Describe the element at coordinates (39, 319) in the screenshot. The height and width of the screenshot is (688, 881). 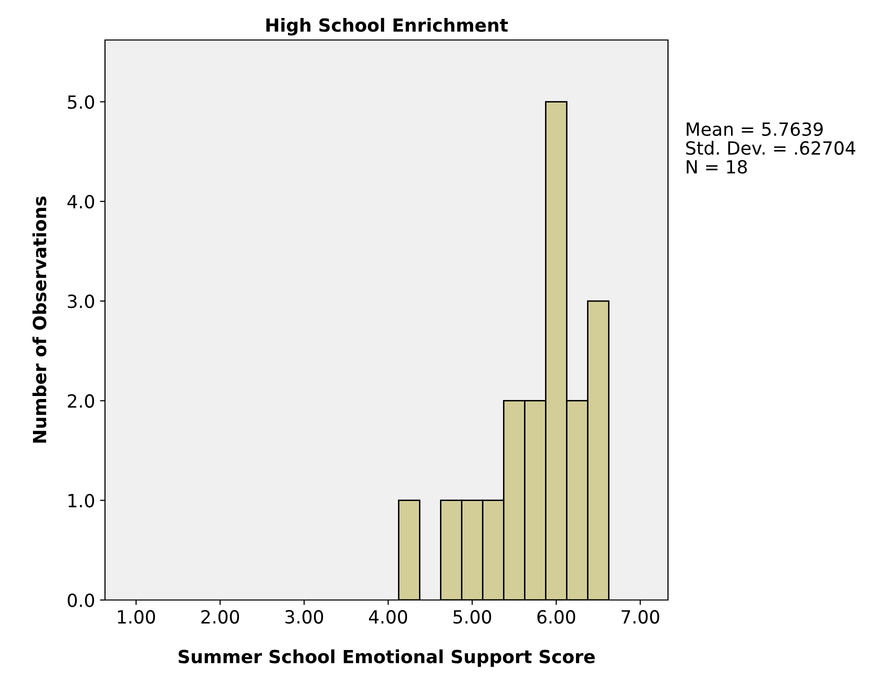
I see `y-axis-title: Number of Observations` at that location.